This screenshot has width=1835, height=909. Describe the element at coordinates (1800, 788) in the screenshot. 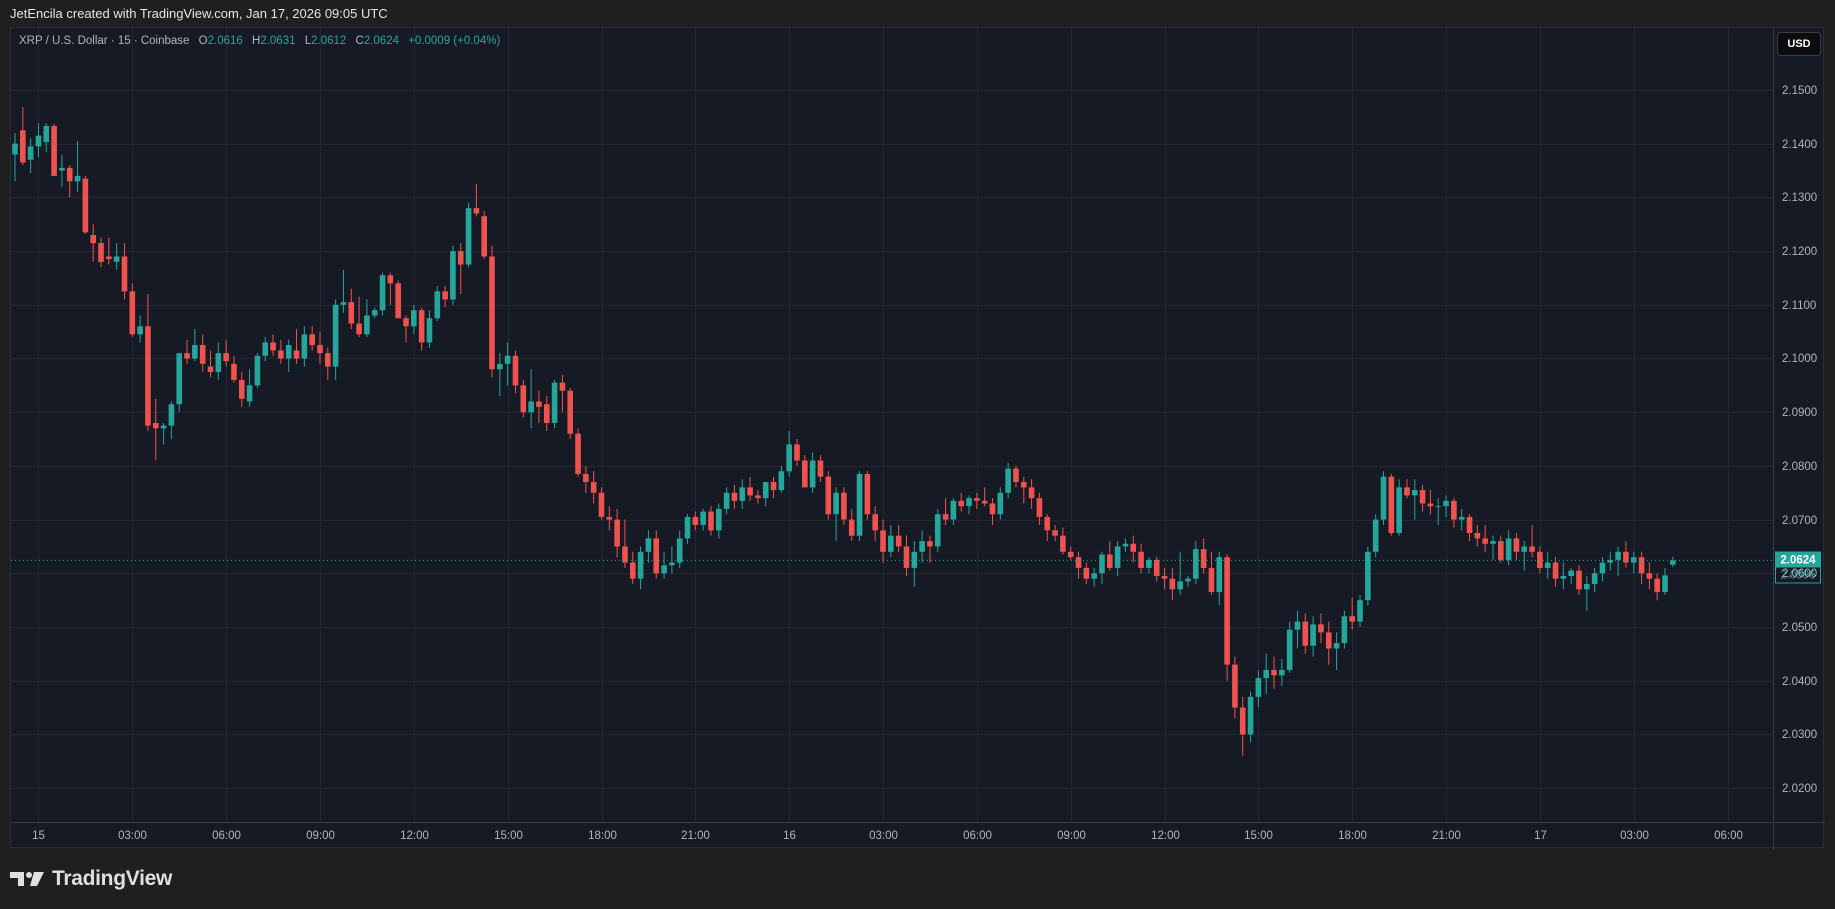

I see `price-tick: 2.0200` at that location.